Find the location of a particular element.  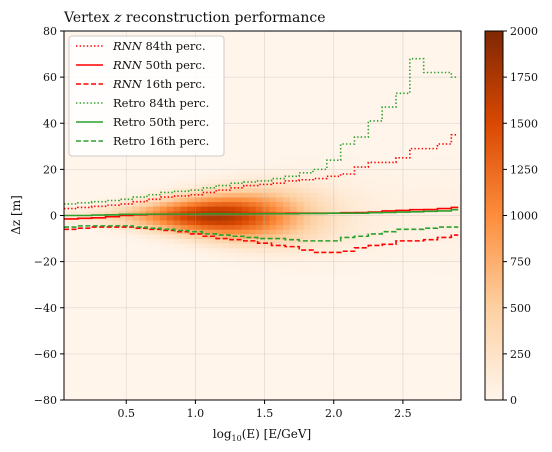

x-axis-label: log10(E) [E/GeV] is located at coordinates (262, 435).